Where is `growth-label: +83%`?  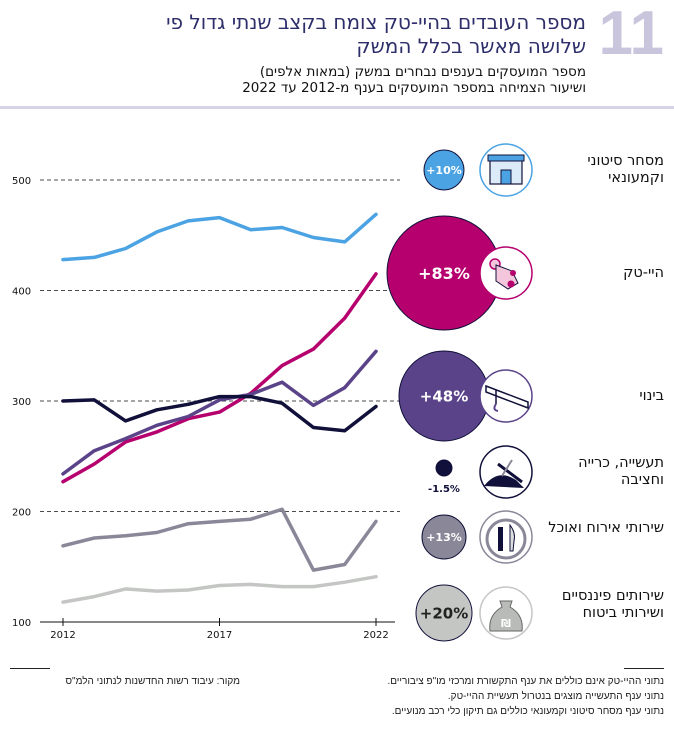 growth-label: +83% is located at coordinates (444, 273).